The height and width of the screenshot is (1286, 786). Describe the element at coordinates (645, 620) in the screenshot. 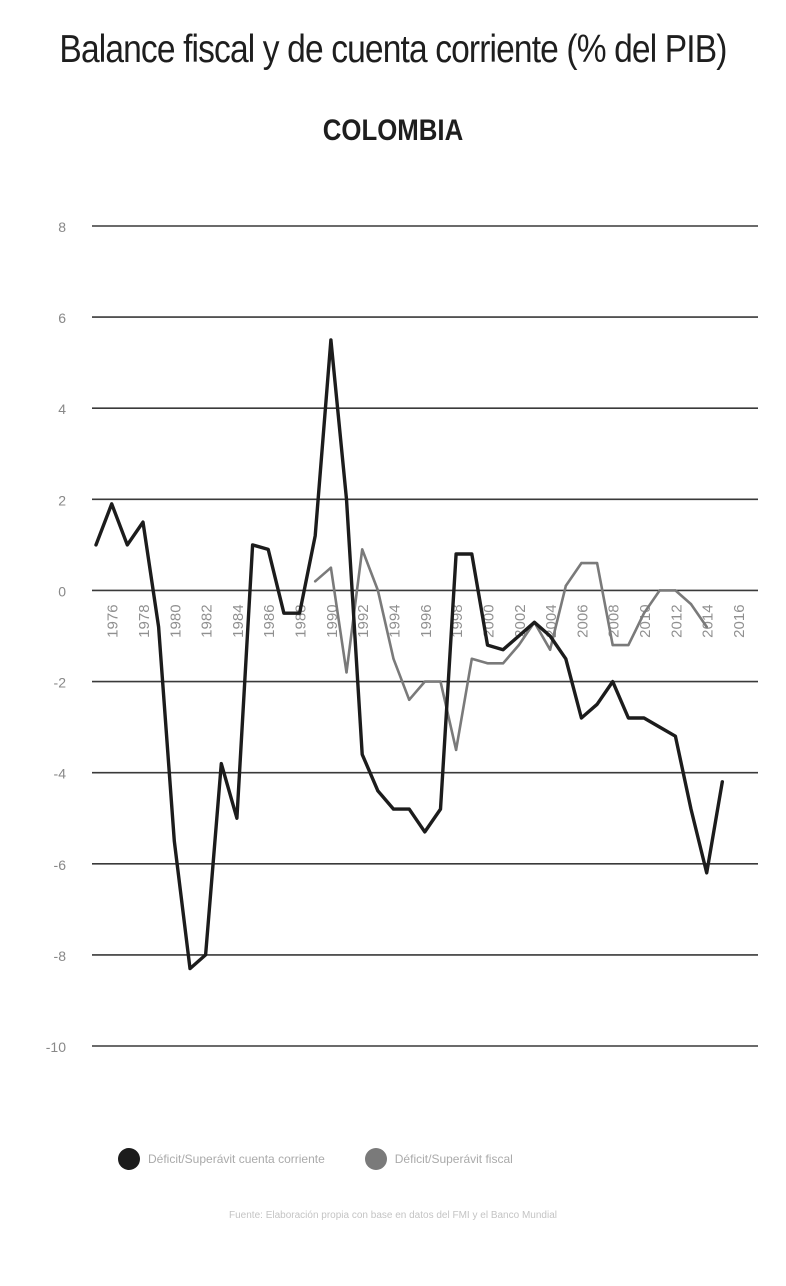

I see `x-tick-label: 2010` at that location.